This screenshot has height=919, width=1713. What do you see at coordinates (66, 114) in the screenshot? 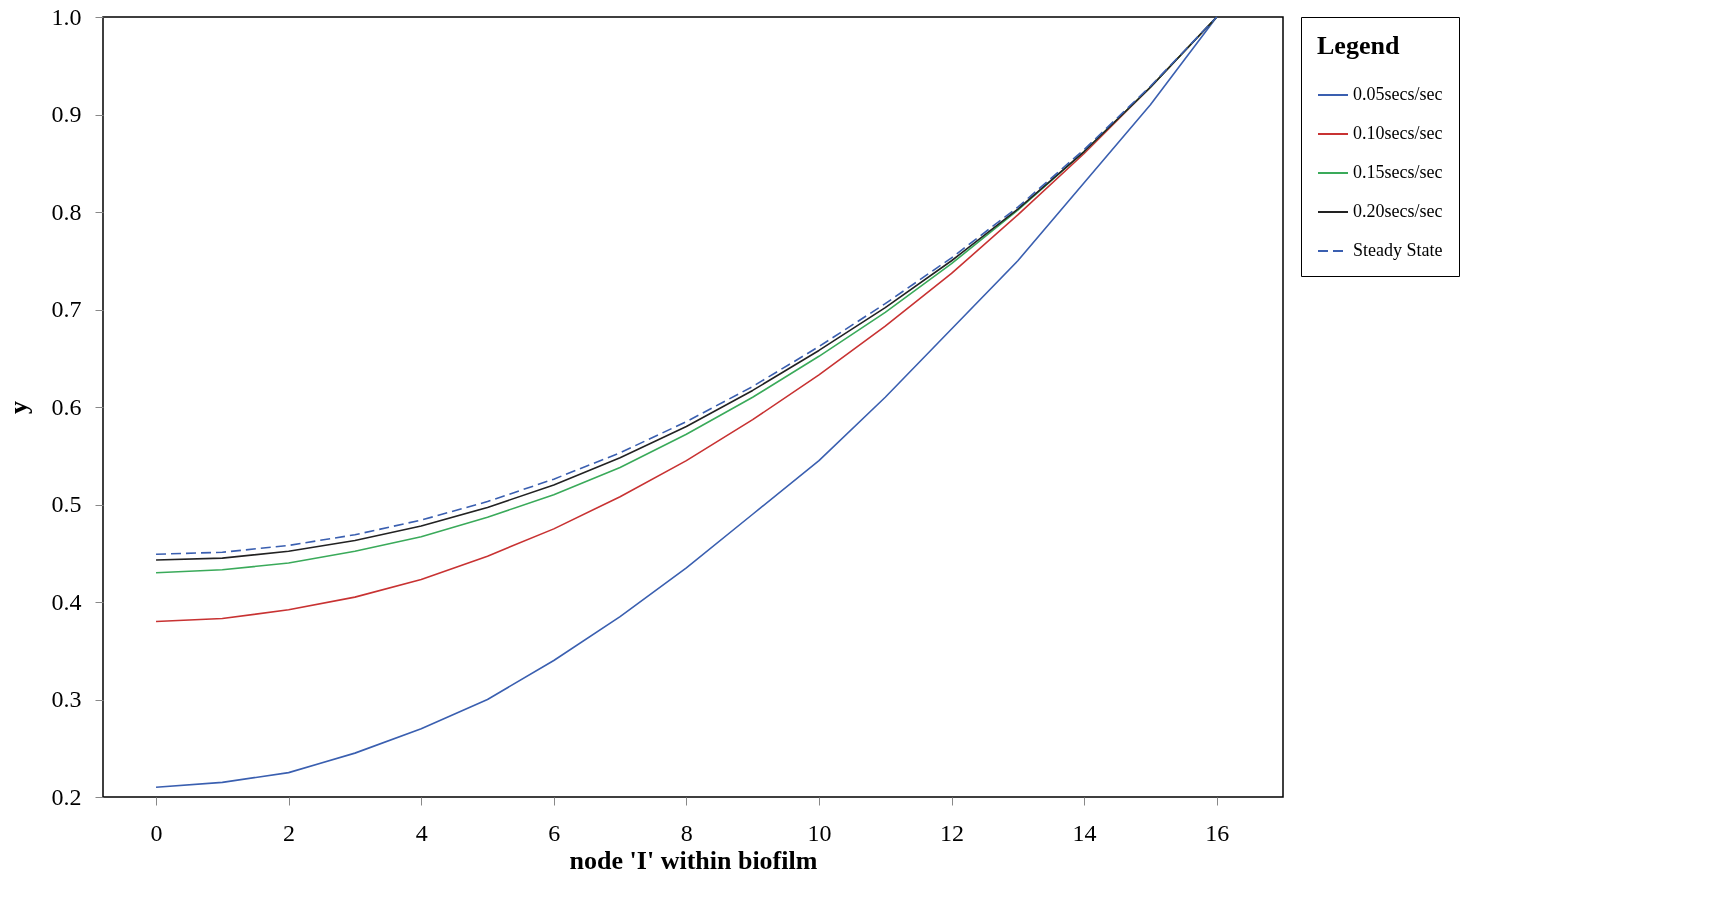
I see `y-tick-label: 0.9` at bounding box center [66, 114].